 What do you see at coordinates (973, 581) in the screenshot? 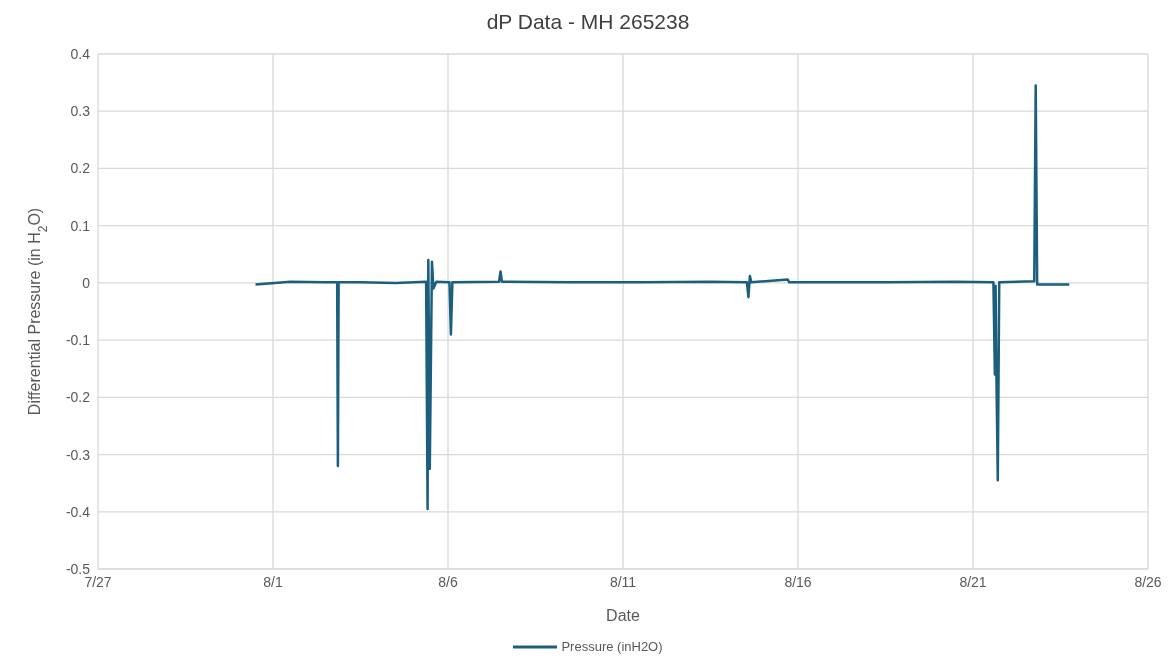
I see `x-tick-label: 8/21` at bounding box center [973, 581].